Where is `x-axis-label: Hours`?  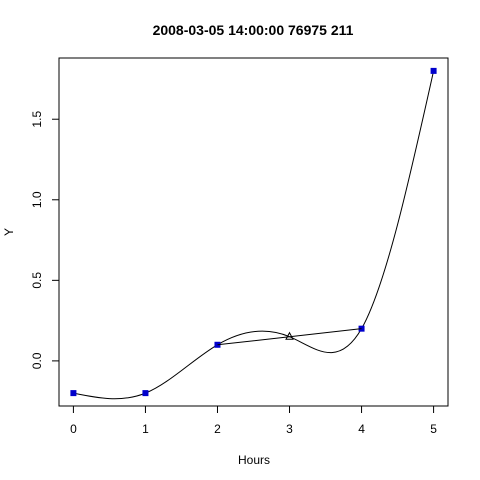 x-axis-label: Hours is located at coordinates (254, 460).